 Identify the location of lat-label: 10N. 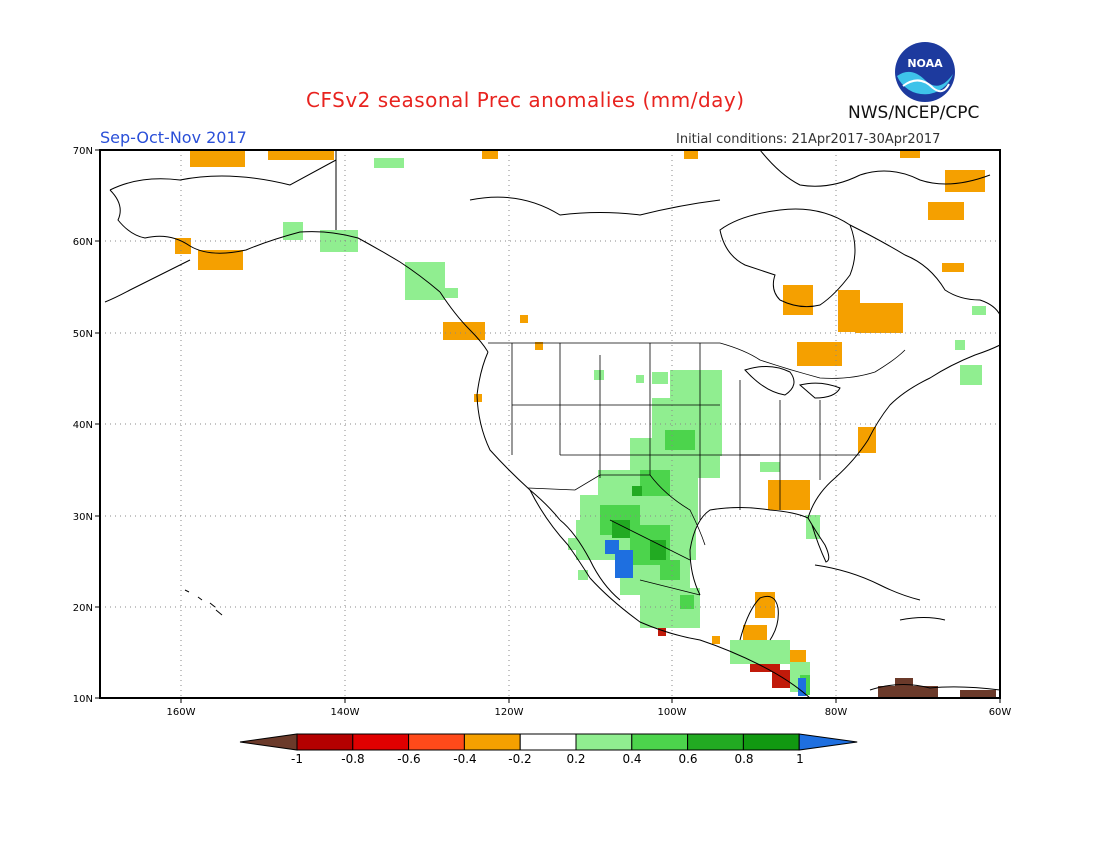
(83, 699).